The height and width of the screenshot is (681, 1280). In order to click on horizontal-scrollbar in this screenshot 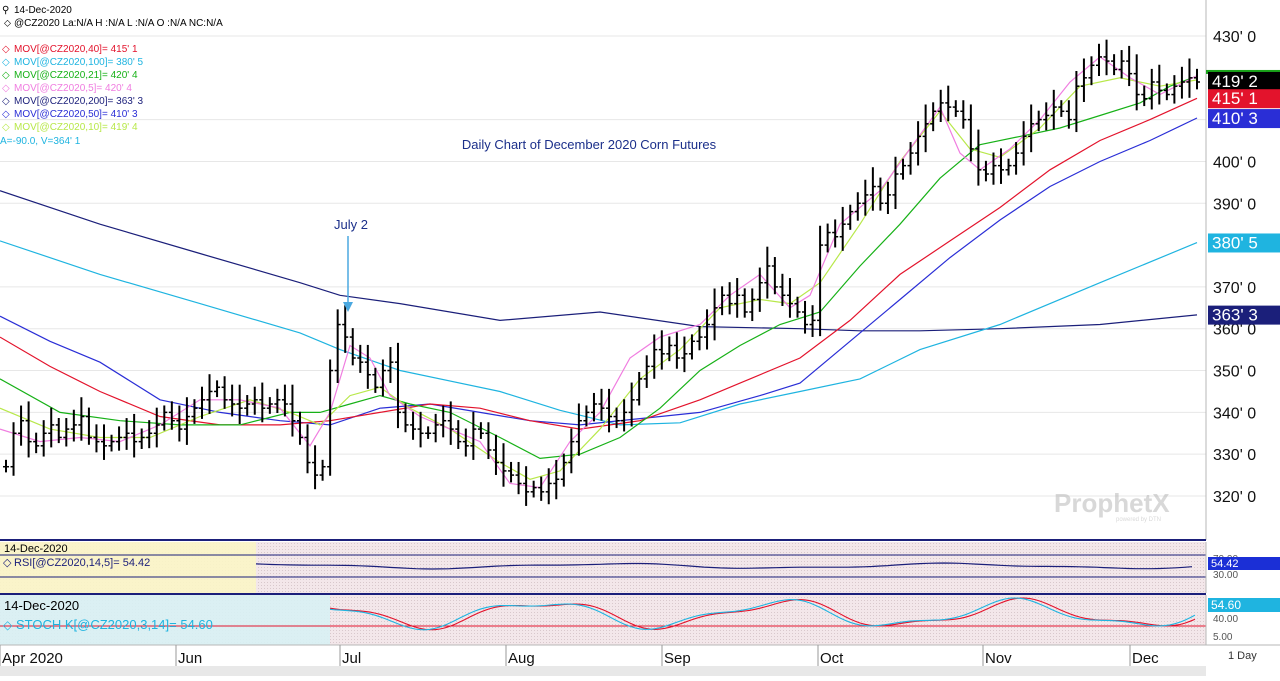, I will do `click(603, 671)`.